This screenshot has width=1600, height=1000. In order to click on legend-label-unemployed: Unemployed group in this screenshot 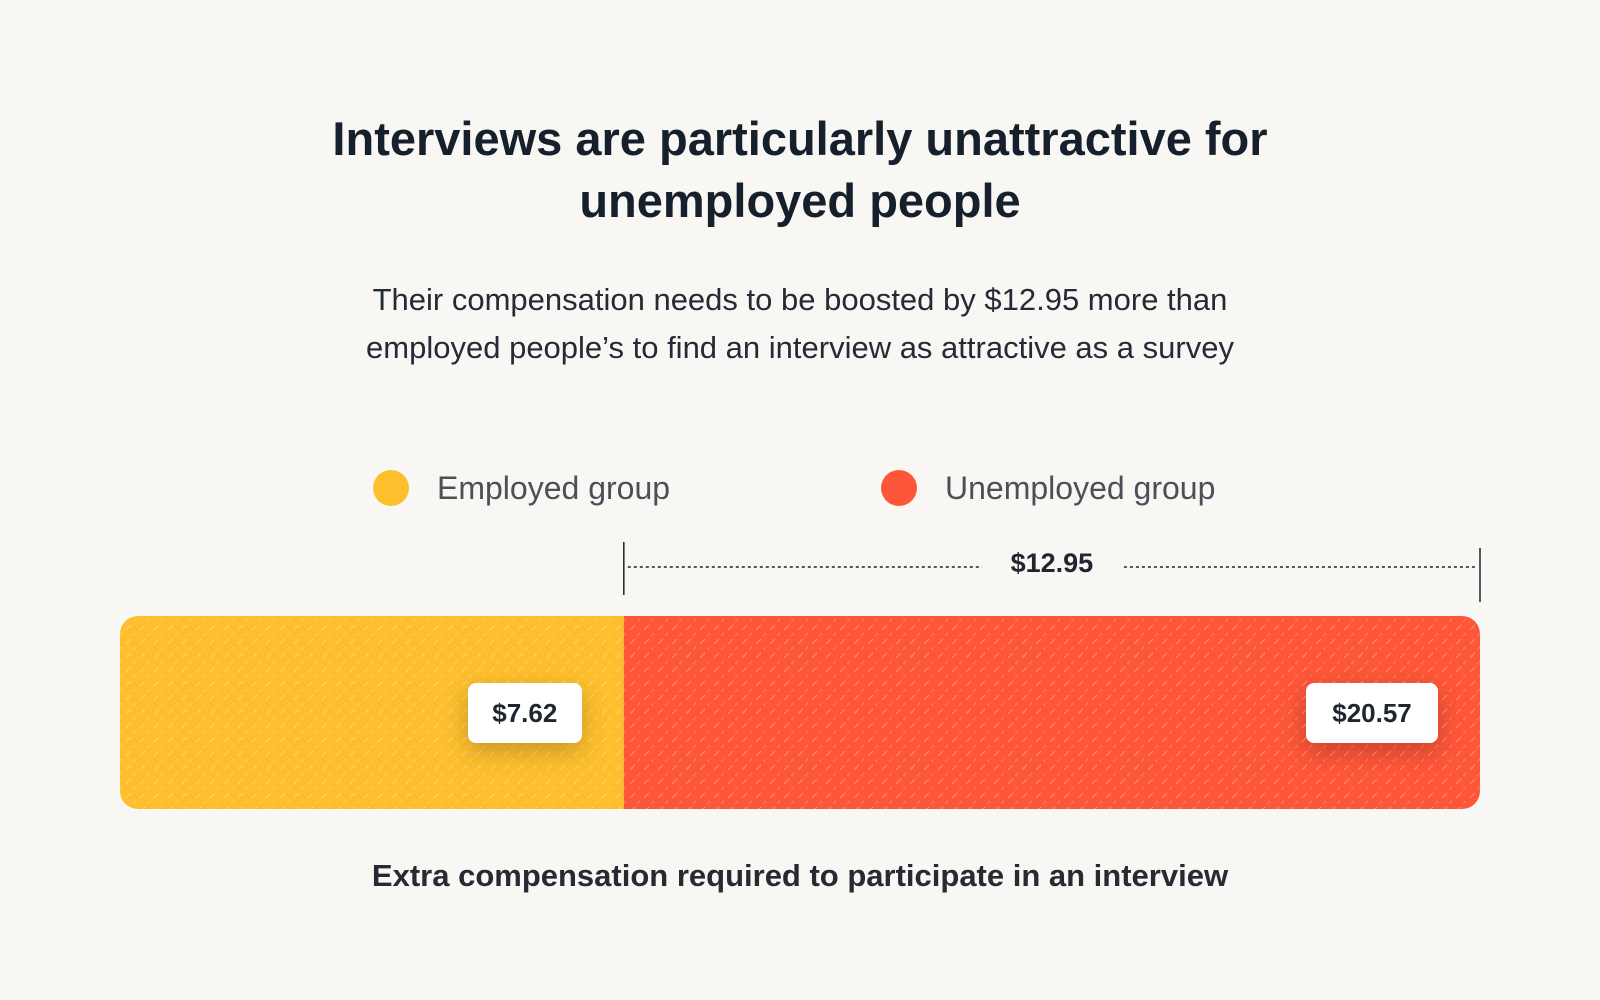, I will do `click(1080, 487)`.